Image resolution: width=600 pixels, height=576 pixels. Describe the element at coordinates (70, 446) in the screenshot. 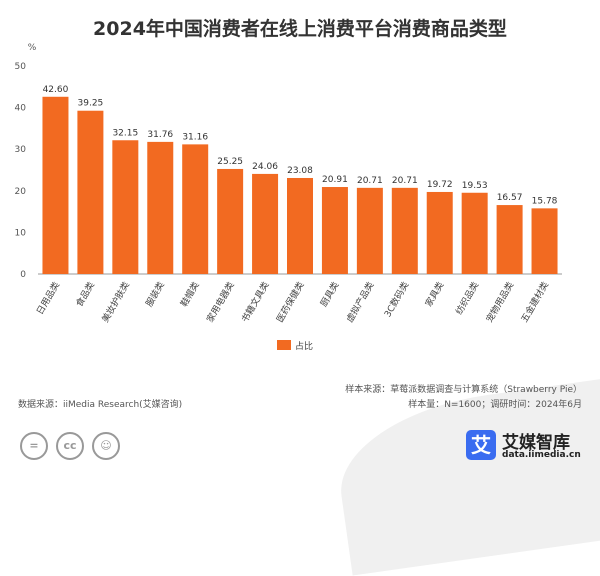

I see `cc-icon: cc` at that location.